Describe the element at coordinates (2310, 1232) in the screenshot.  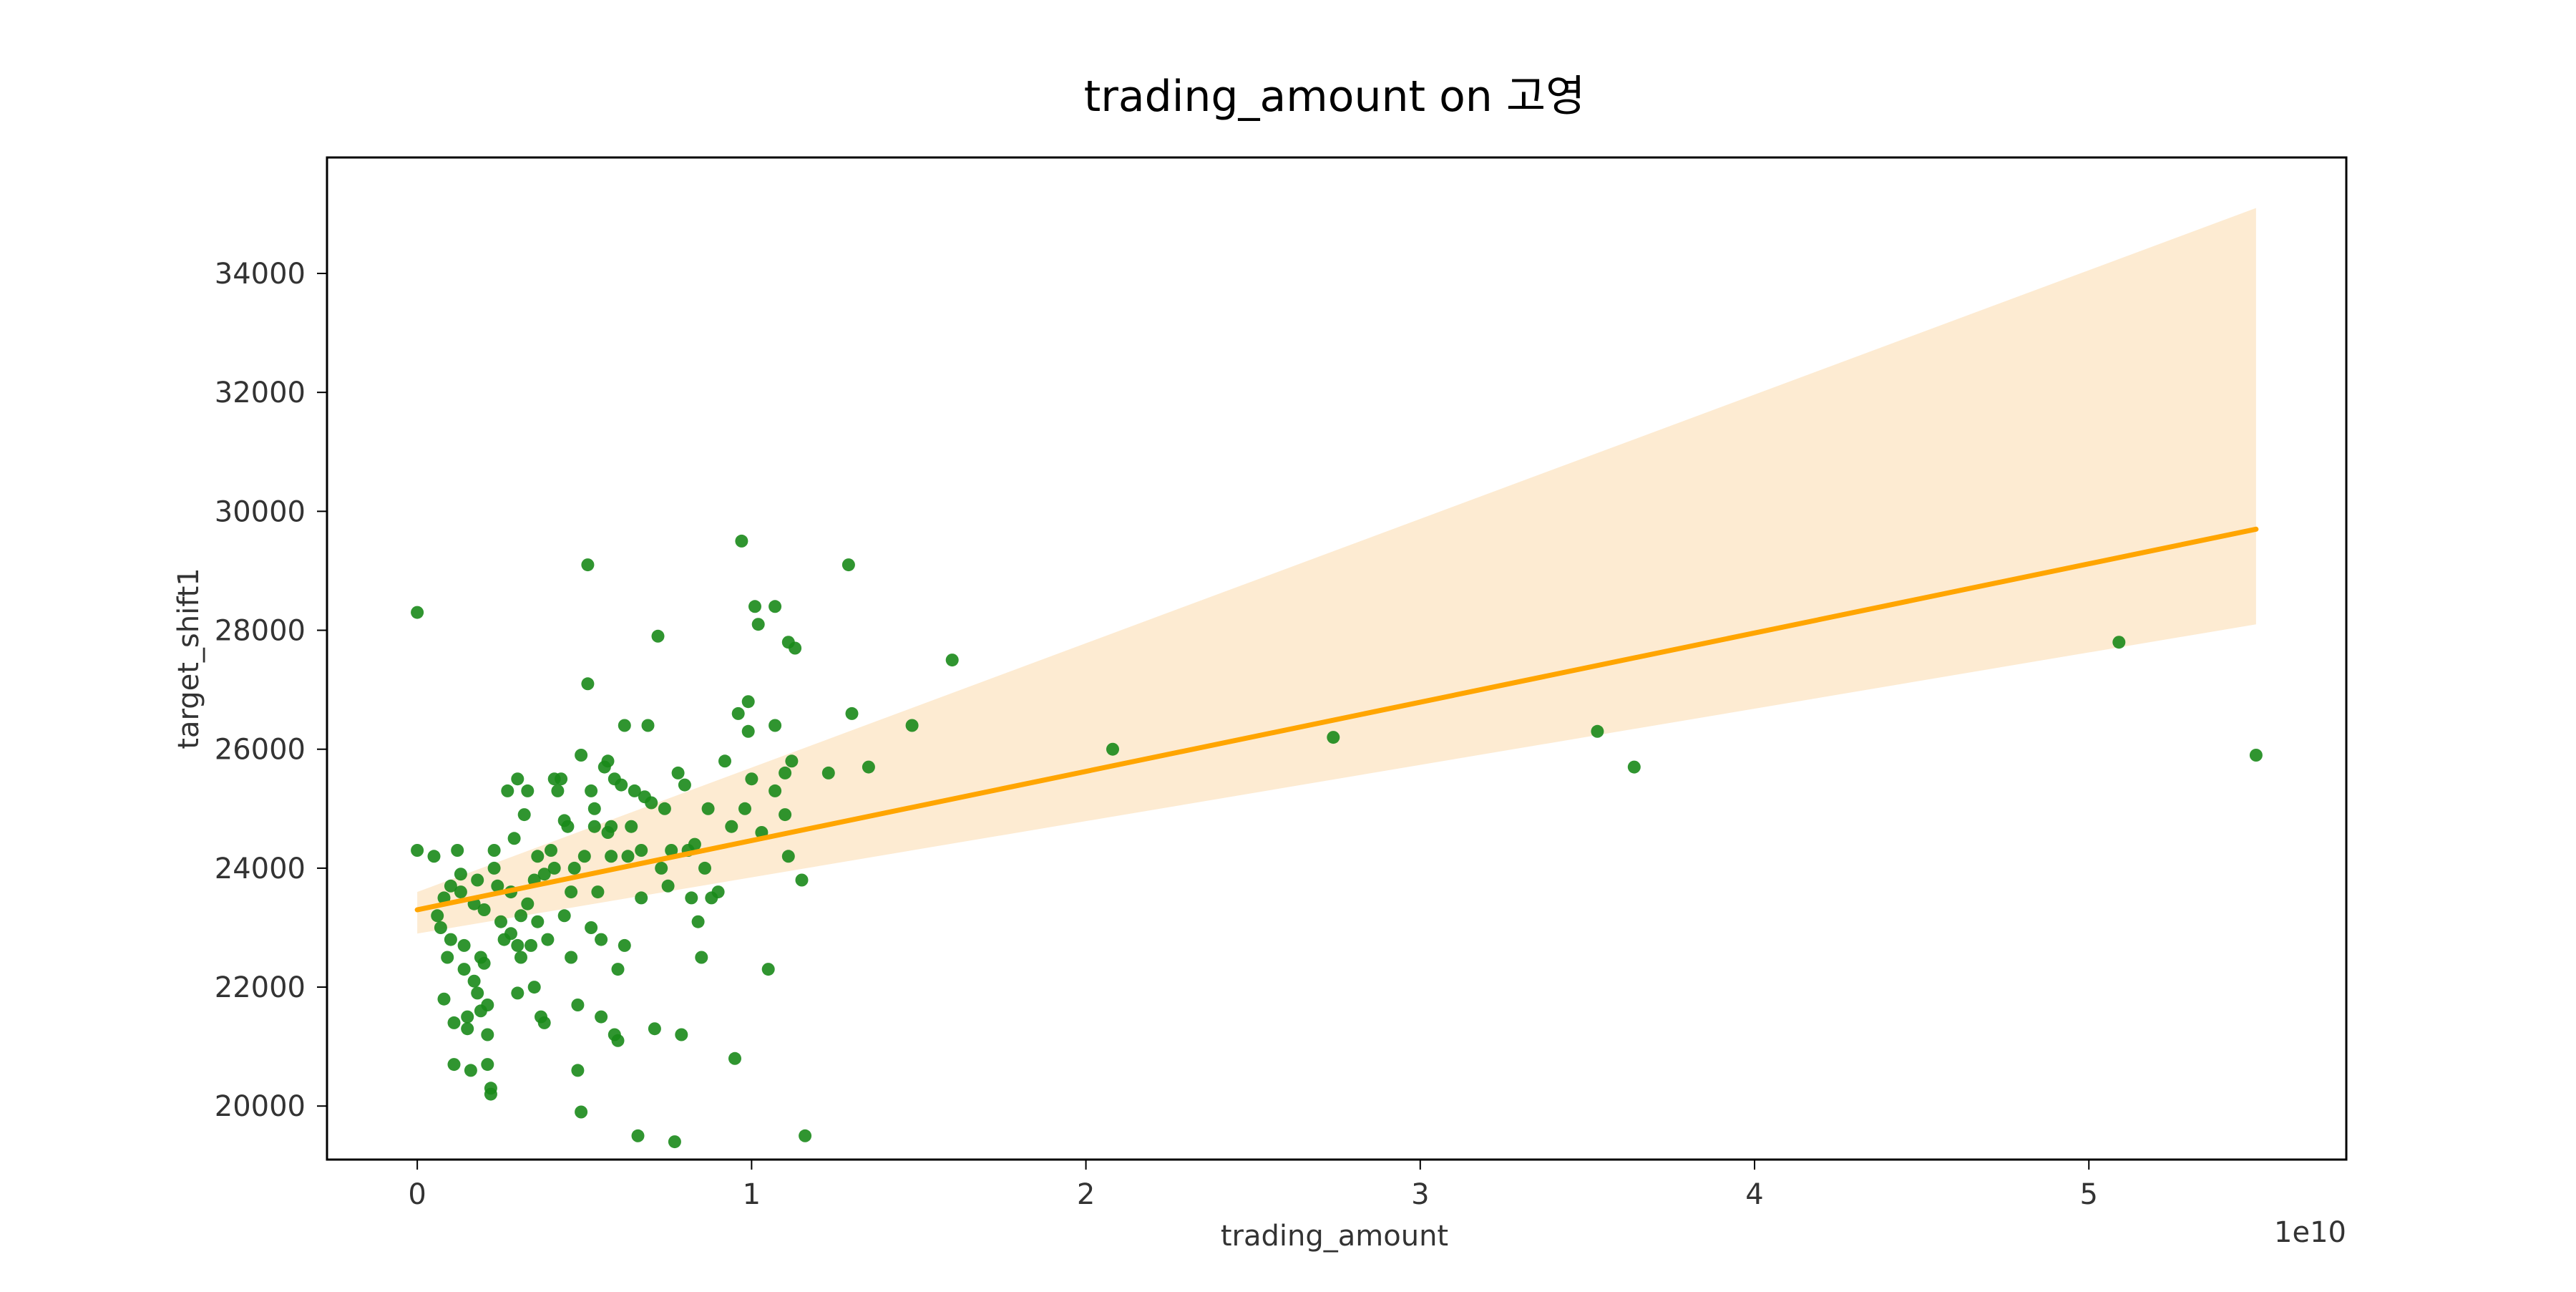
I see `x-axis-offset-label: 1e10` at that location.